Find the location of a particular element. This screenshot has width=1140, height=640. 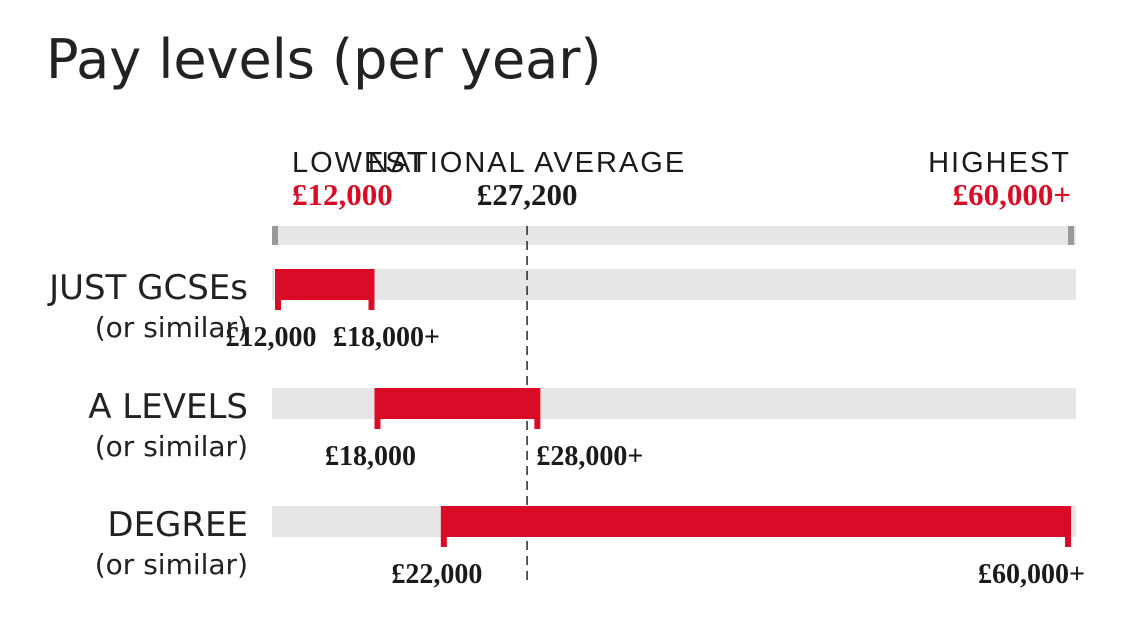

category-qualifier-2: (or similar) is located at coordinates (171, 446).